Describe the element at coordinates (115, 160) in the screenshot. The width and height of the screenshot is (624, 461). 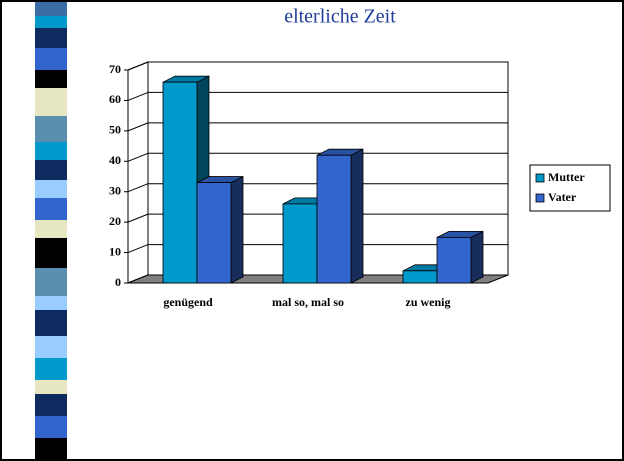
I see `y-tick-label: 40` at that location.